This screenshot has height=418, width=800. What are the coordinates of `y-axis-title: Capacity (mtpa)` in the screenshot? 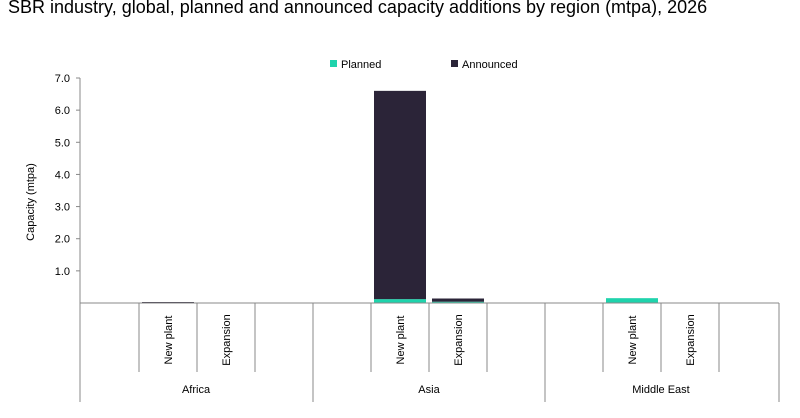 It's located at (31, 202).